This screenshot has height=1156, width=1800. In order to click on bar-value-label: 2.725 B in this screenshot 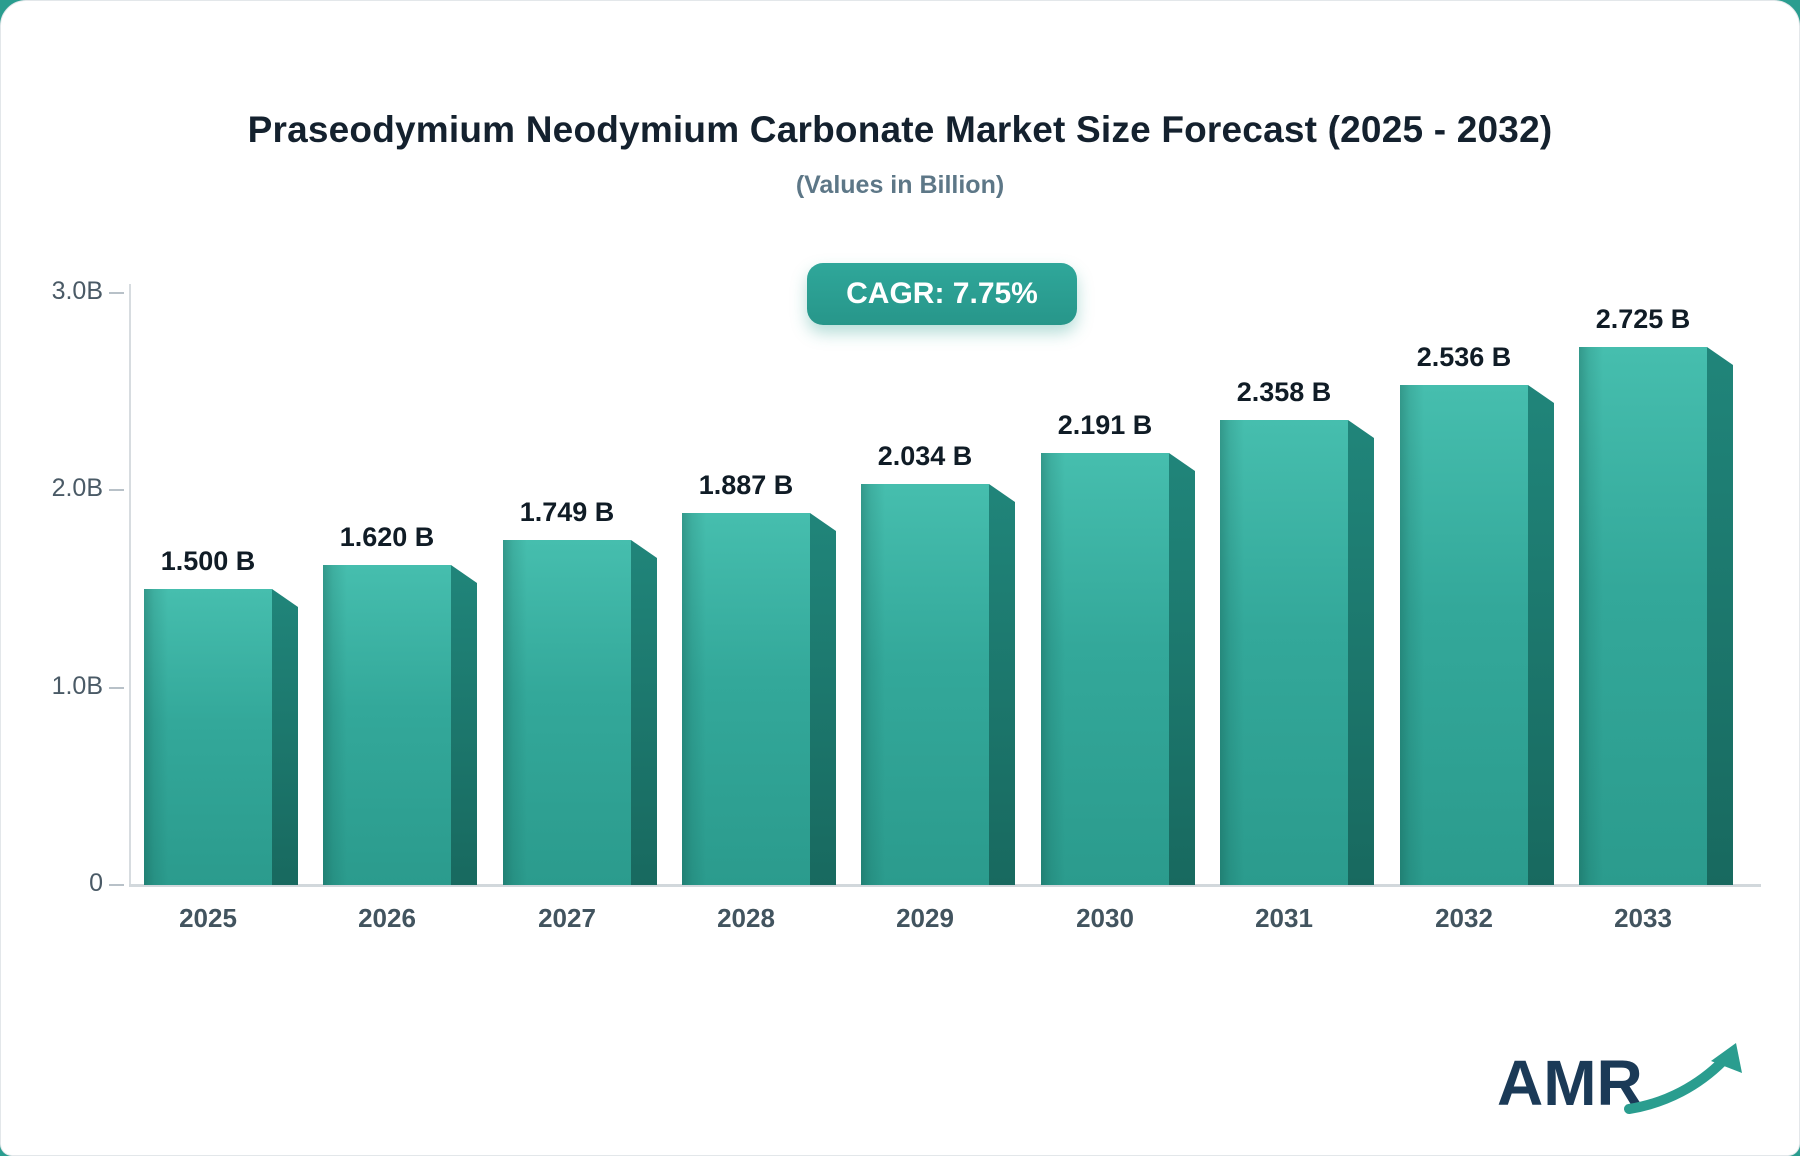, I will do `click(1643, 319)`.